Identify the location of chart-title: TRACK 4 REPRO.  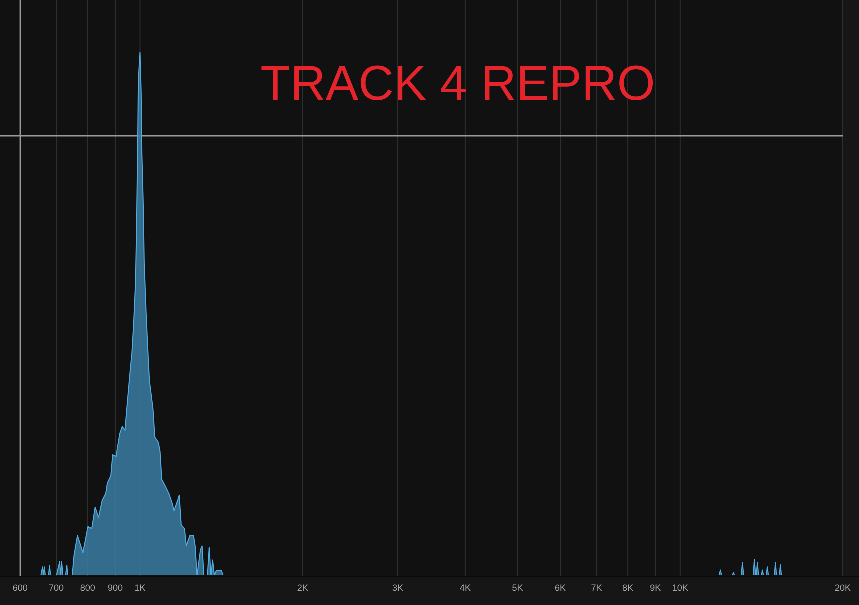
(458, 84).